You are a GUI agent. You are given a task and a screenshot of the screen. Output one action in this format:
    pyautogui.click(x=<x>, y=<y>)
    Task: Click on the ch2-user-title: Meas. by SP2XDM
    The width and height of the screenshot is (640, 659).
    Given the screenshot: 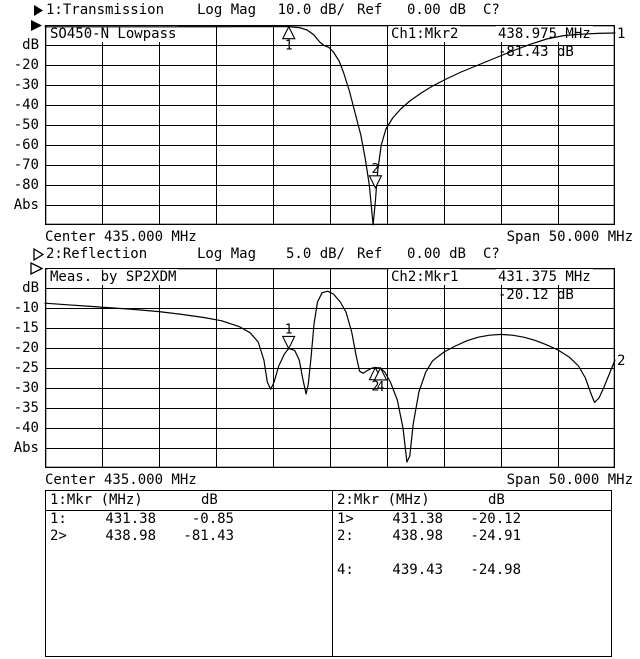 What is the action you would take?
    pyautogui.click(x=113, y=277)
    